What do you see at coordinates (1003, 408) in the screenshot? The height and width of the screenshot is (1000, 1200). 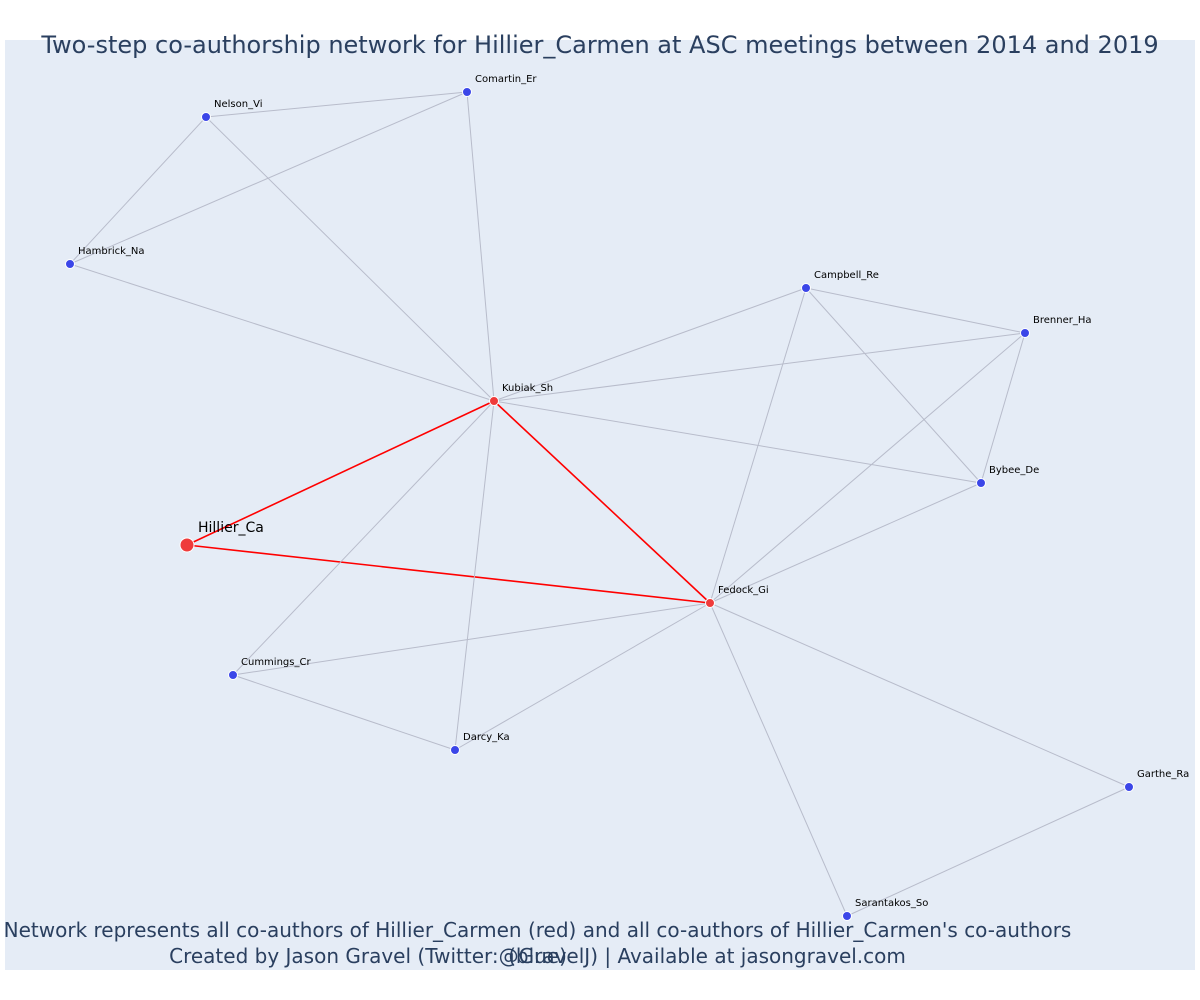 I see `edge-Brenner_Ha-Bybee_De` at bounding box center [1003, 408].